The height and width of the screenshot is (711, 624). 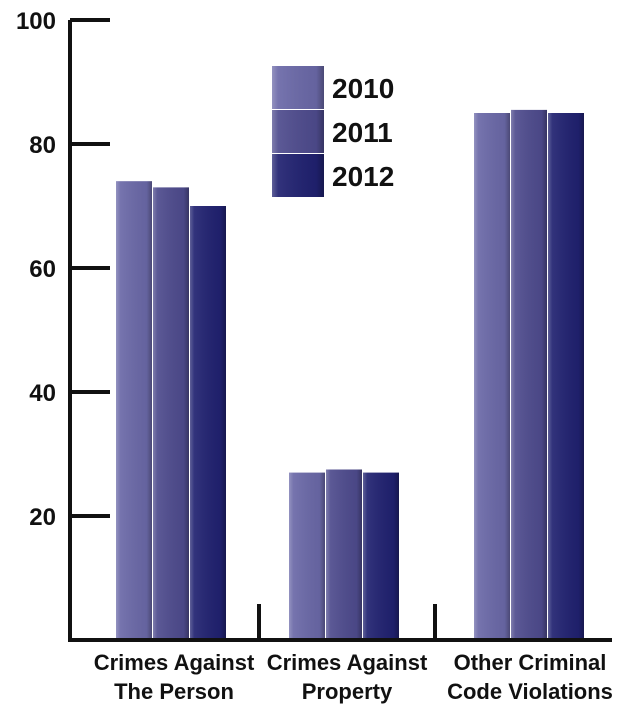 I want to click on legend-swatch-shading-2012, so click(x=298, y=175).